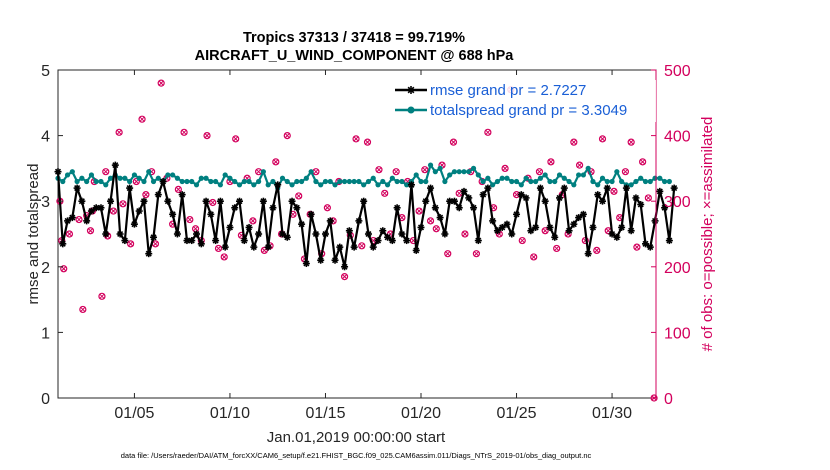  I want to click on x-axis-label: Jan.01,2019 00:00:00 start, so click(356, 437).